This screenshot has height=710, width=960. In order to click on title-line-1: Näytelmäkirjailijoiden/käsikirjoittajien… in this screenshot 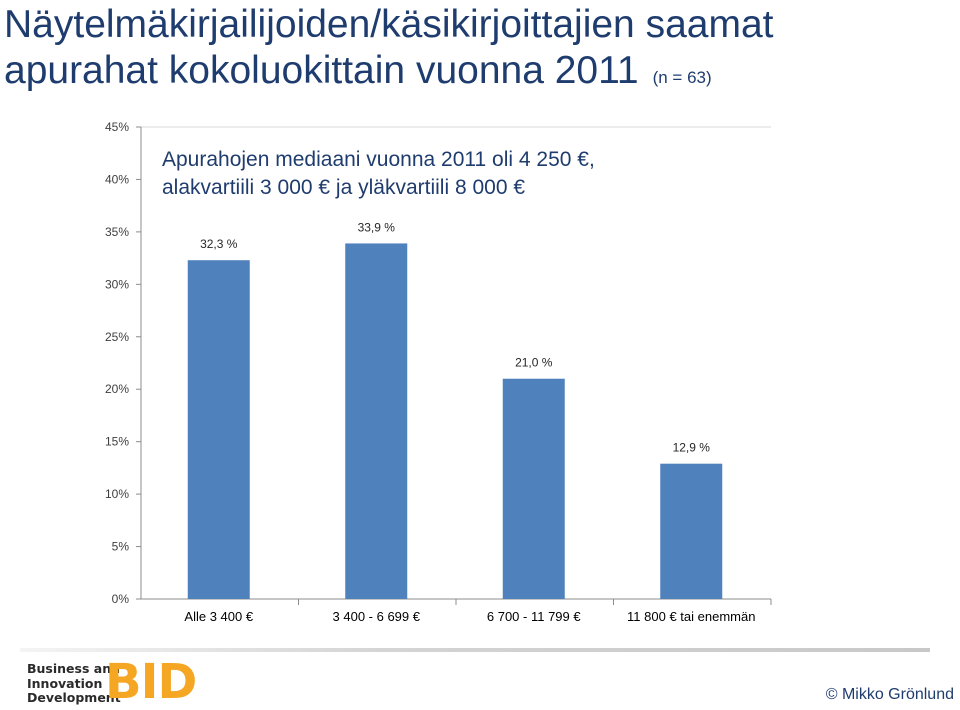, I will do `click(389, 24)`.